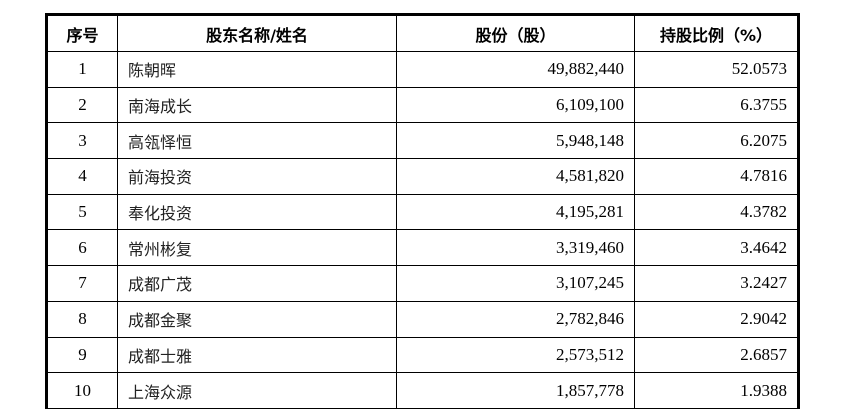 Image resolution: width=850 pixels, height=409 pixels. What do you see at coordinates (82, 283) in the screenshot?
I see `row-index: 7` at bounding box center [82, 283].